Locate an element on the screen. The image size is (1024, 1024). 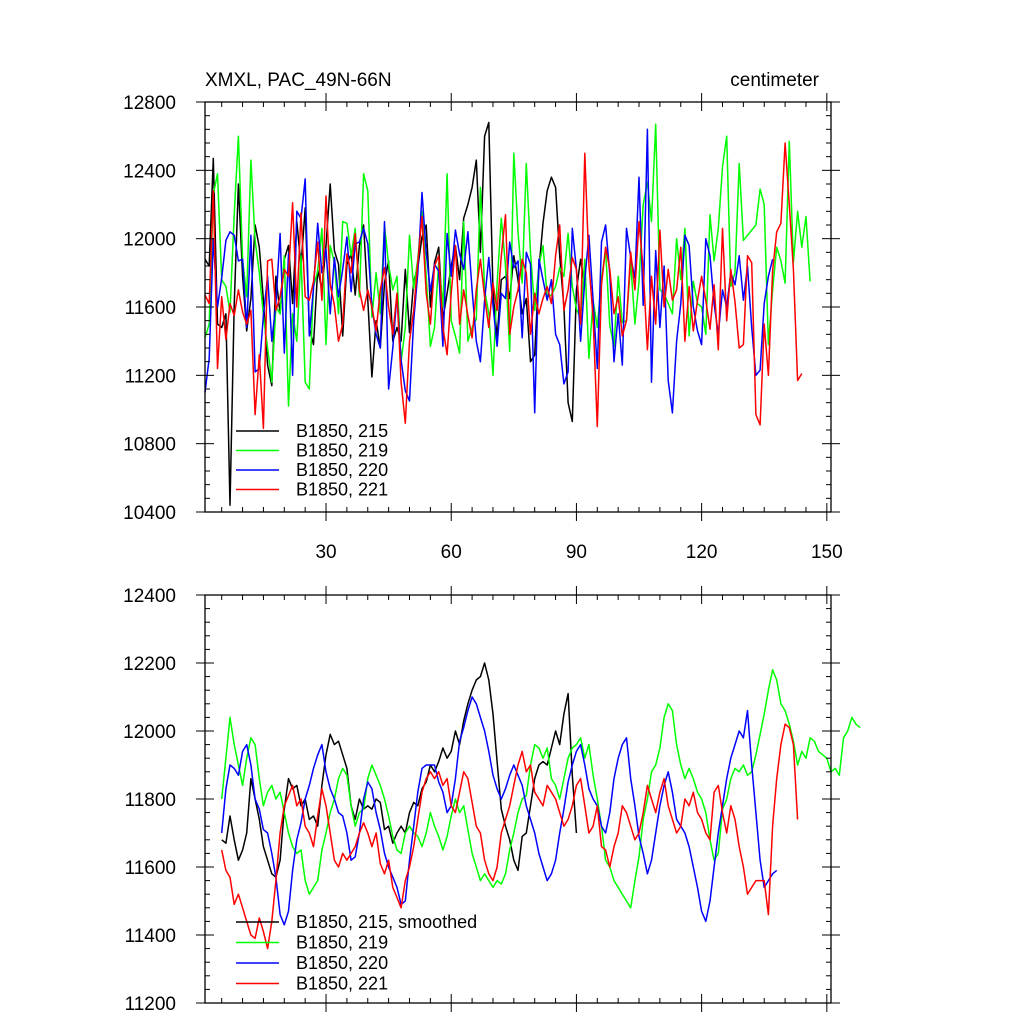
top-panel-units: centimeter is located at coordinates (774, 80).